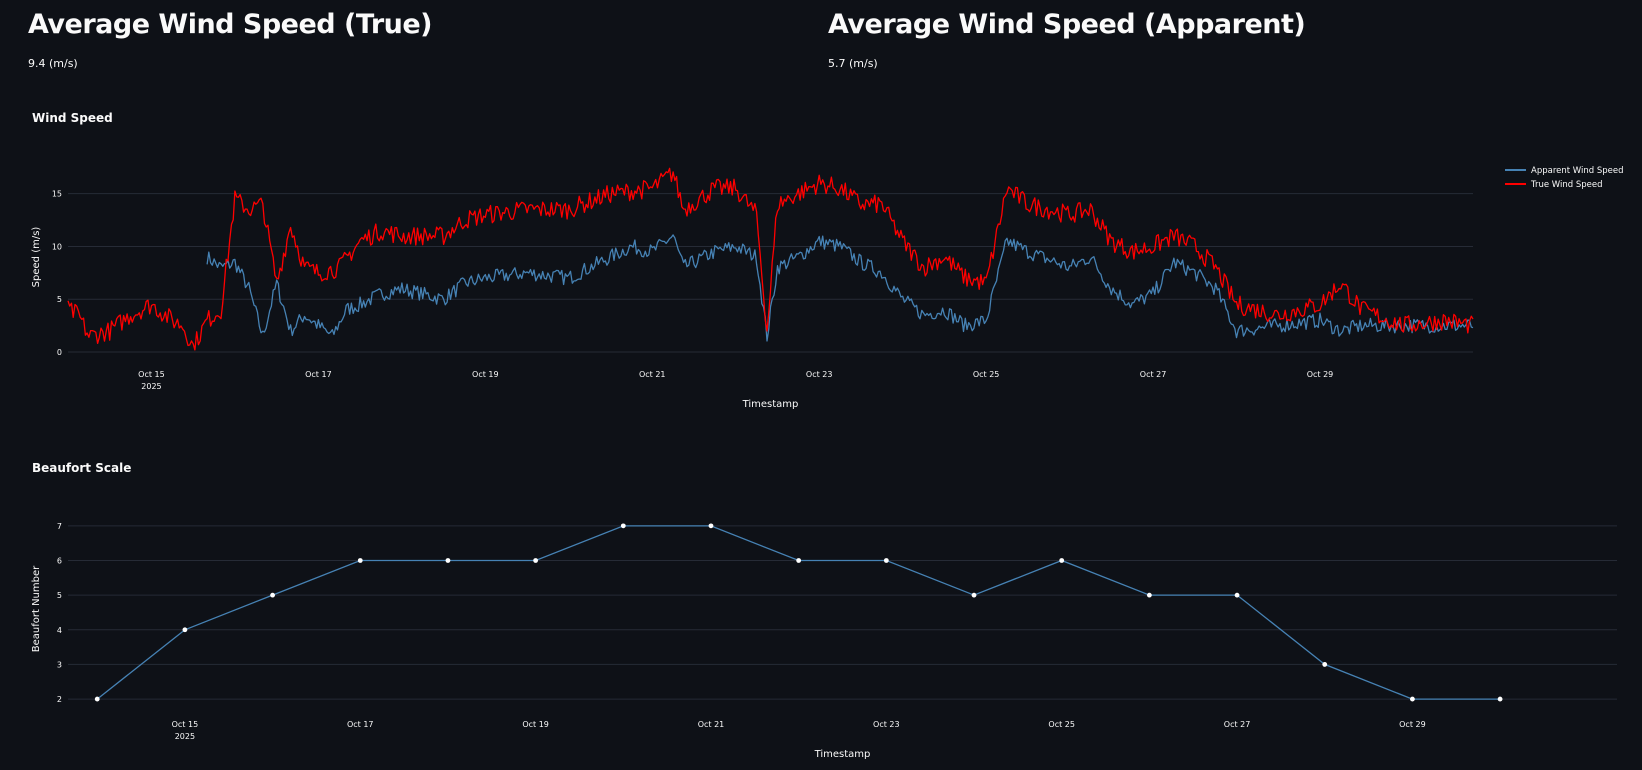 The height and width of the screenshot is (770, 1642). I want to click on metric-apparent-title: Average Wind Speed (Apparent), so click(1067, 24).